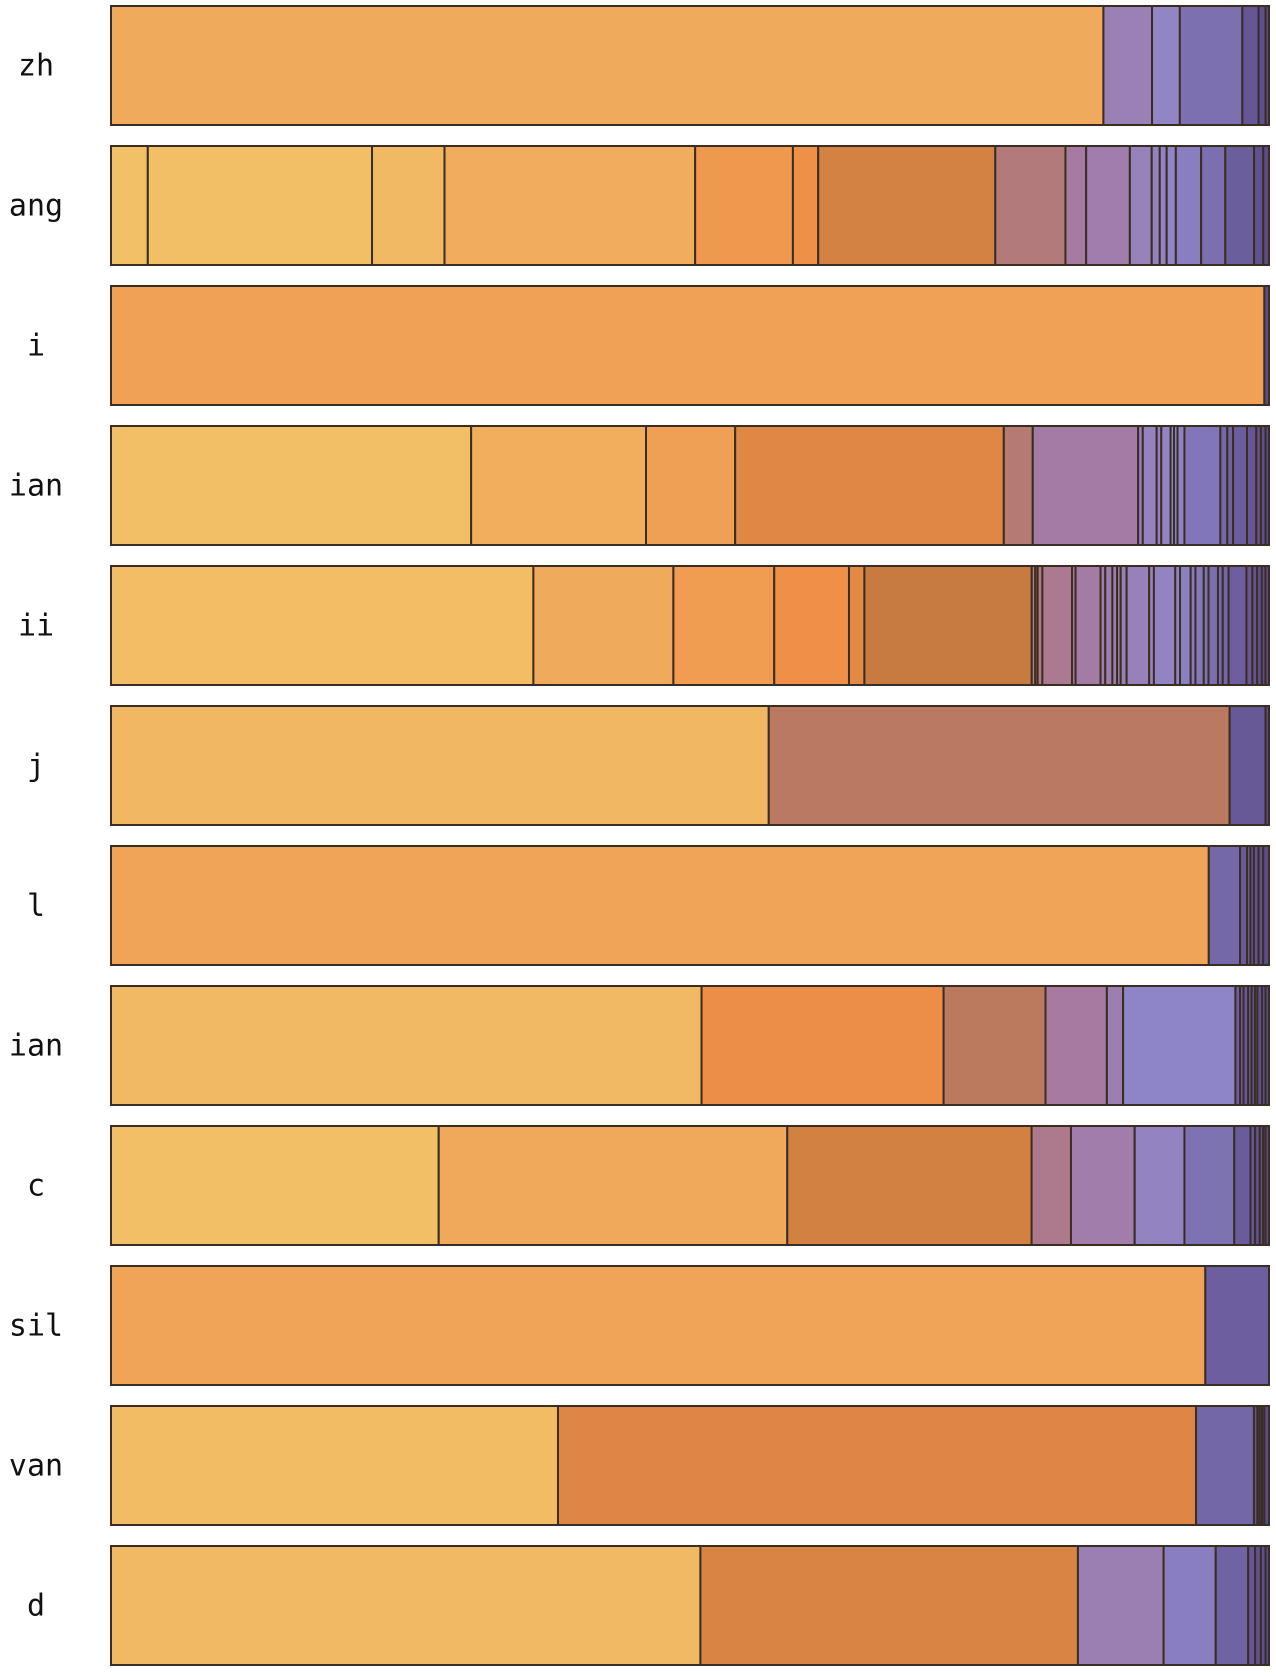  I want to click on bar-row-7: ian, so click(640, 1045).